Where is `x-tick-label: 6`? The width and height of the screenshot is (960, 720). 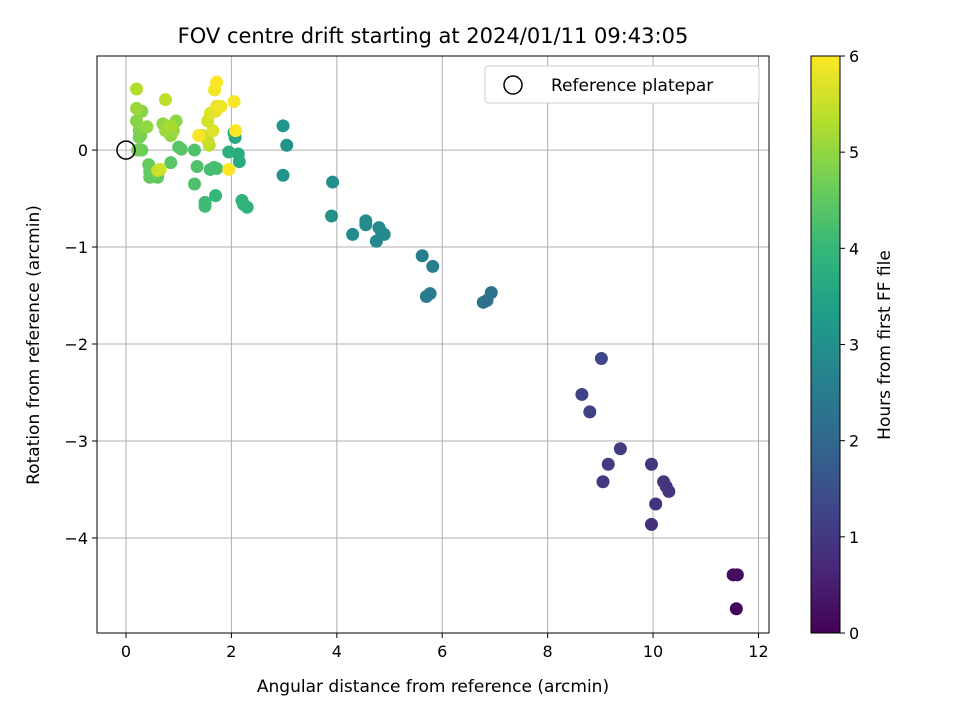 x-tick-label: 6 is located at coordinates (442, 651).